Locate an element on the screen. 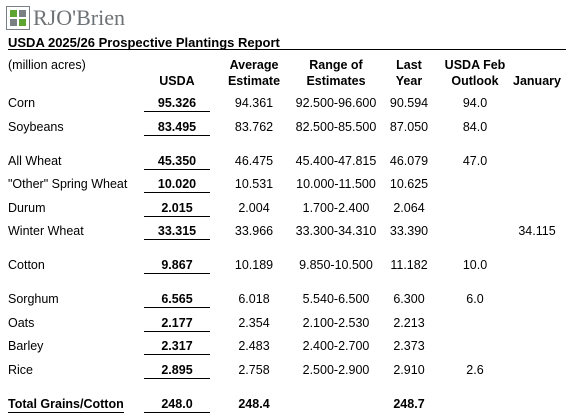  column-header: Estimate is located at coordinates (254, 81).